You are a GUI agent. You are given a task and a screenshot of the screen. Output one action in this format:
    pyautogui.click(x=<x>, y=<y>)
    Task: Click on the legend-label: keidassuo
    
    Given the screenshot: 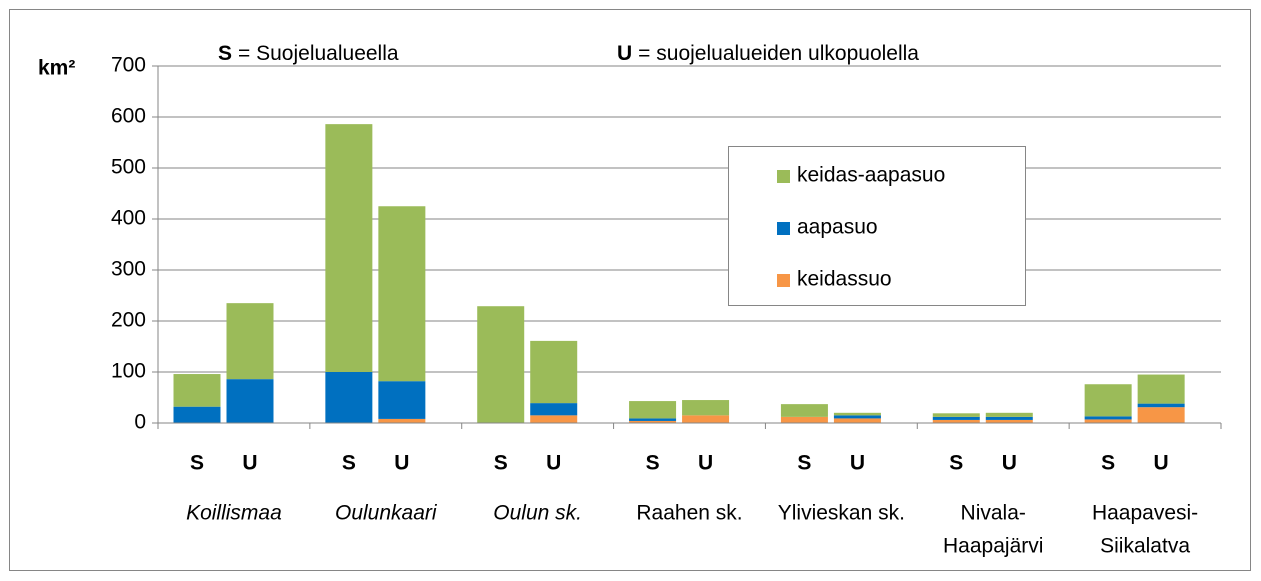 What is the action you would take?
    pyautogui.click(x=844, y=279)
    